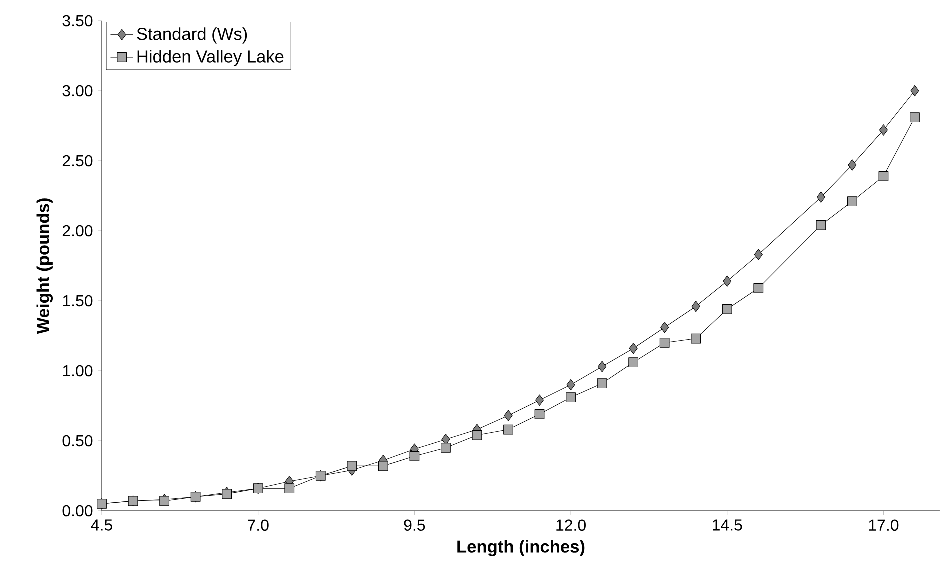 The width and height of the screenshot is (940, 586). Describe the element at coordinates (101, 525) in the screenshot. I see `x-tick-label: 4.5` at that location.